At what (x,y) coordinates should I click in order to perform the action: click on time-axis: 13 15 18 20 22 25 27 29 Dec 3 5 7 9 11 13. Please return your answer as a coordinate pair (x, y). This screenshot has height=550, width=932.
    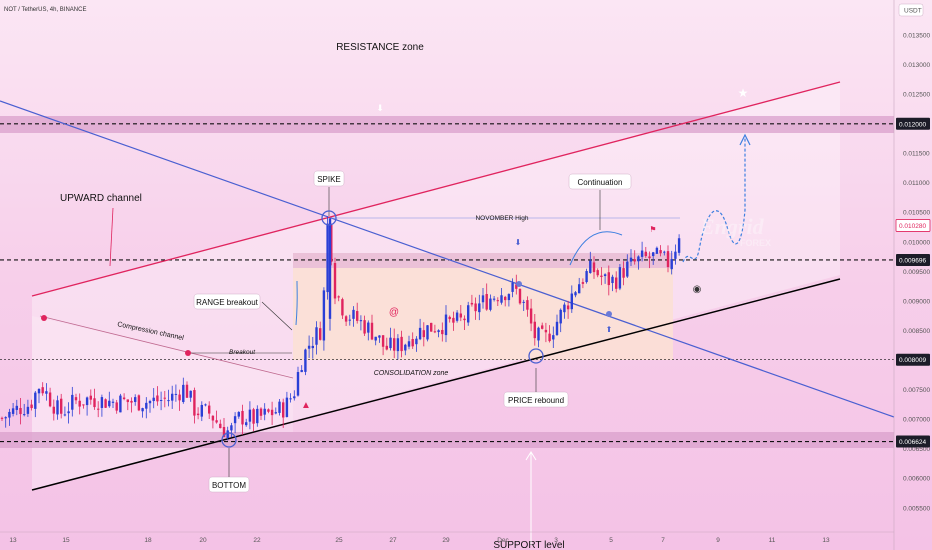
    Looking at the image, I should click on (447, 537).